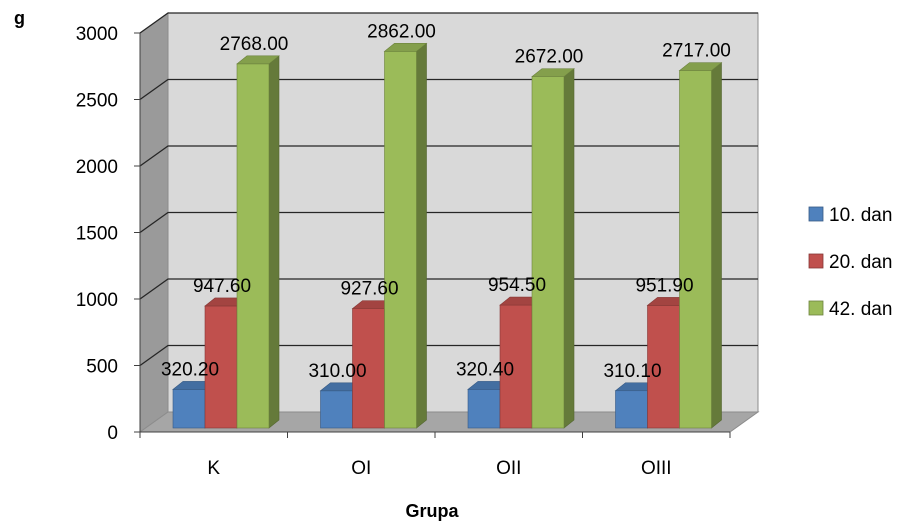 The height and width of the screenshot is (527, 914). What do you see at coordinates (517, 285) in the screenshot?
I see `data-label: 954.50` at bounding box center [517, 285].